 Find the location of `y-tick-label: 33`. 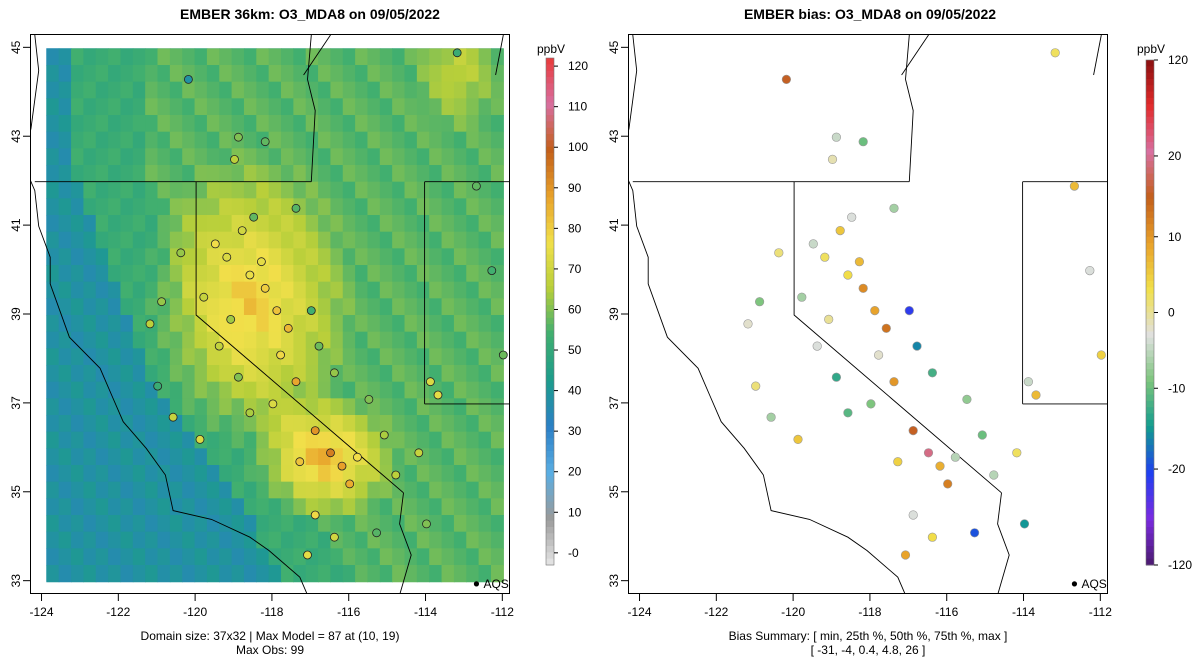

y-tick-label: 33 is located at coordinates (614, 581).